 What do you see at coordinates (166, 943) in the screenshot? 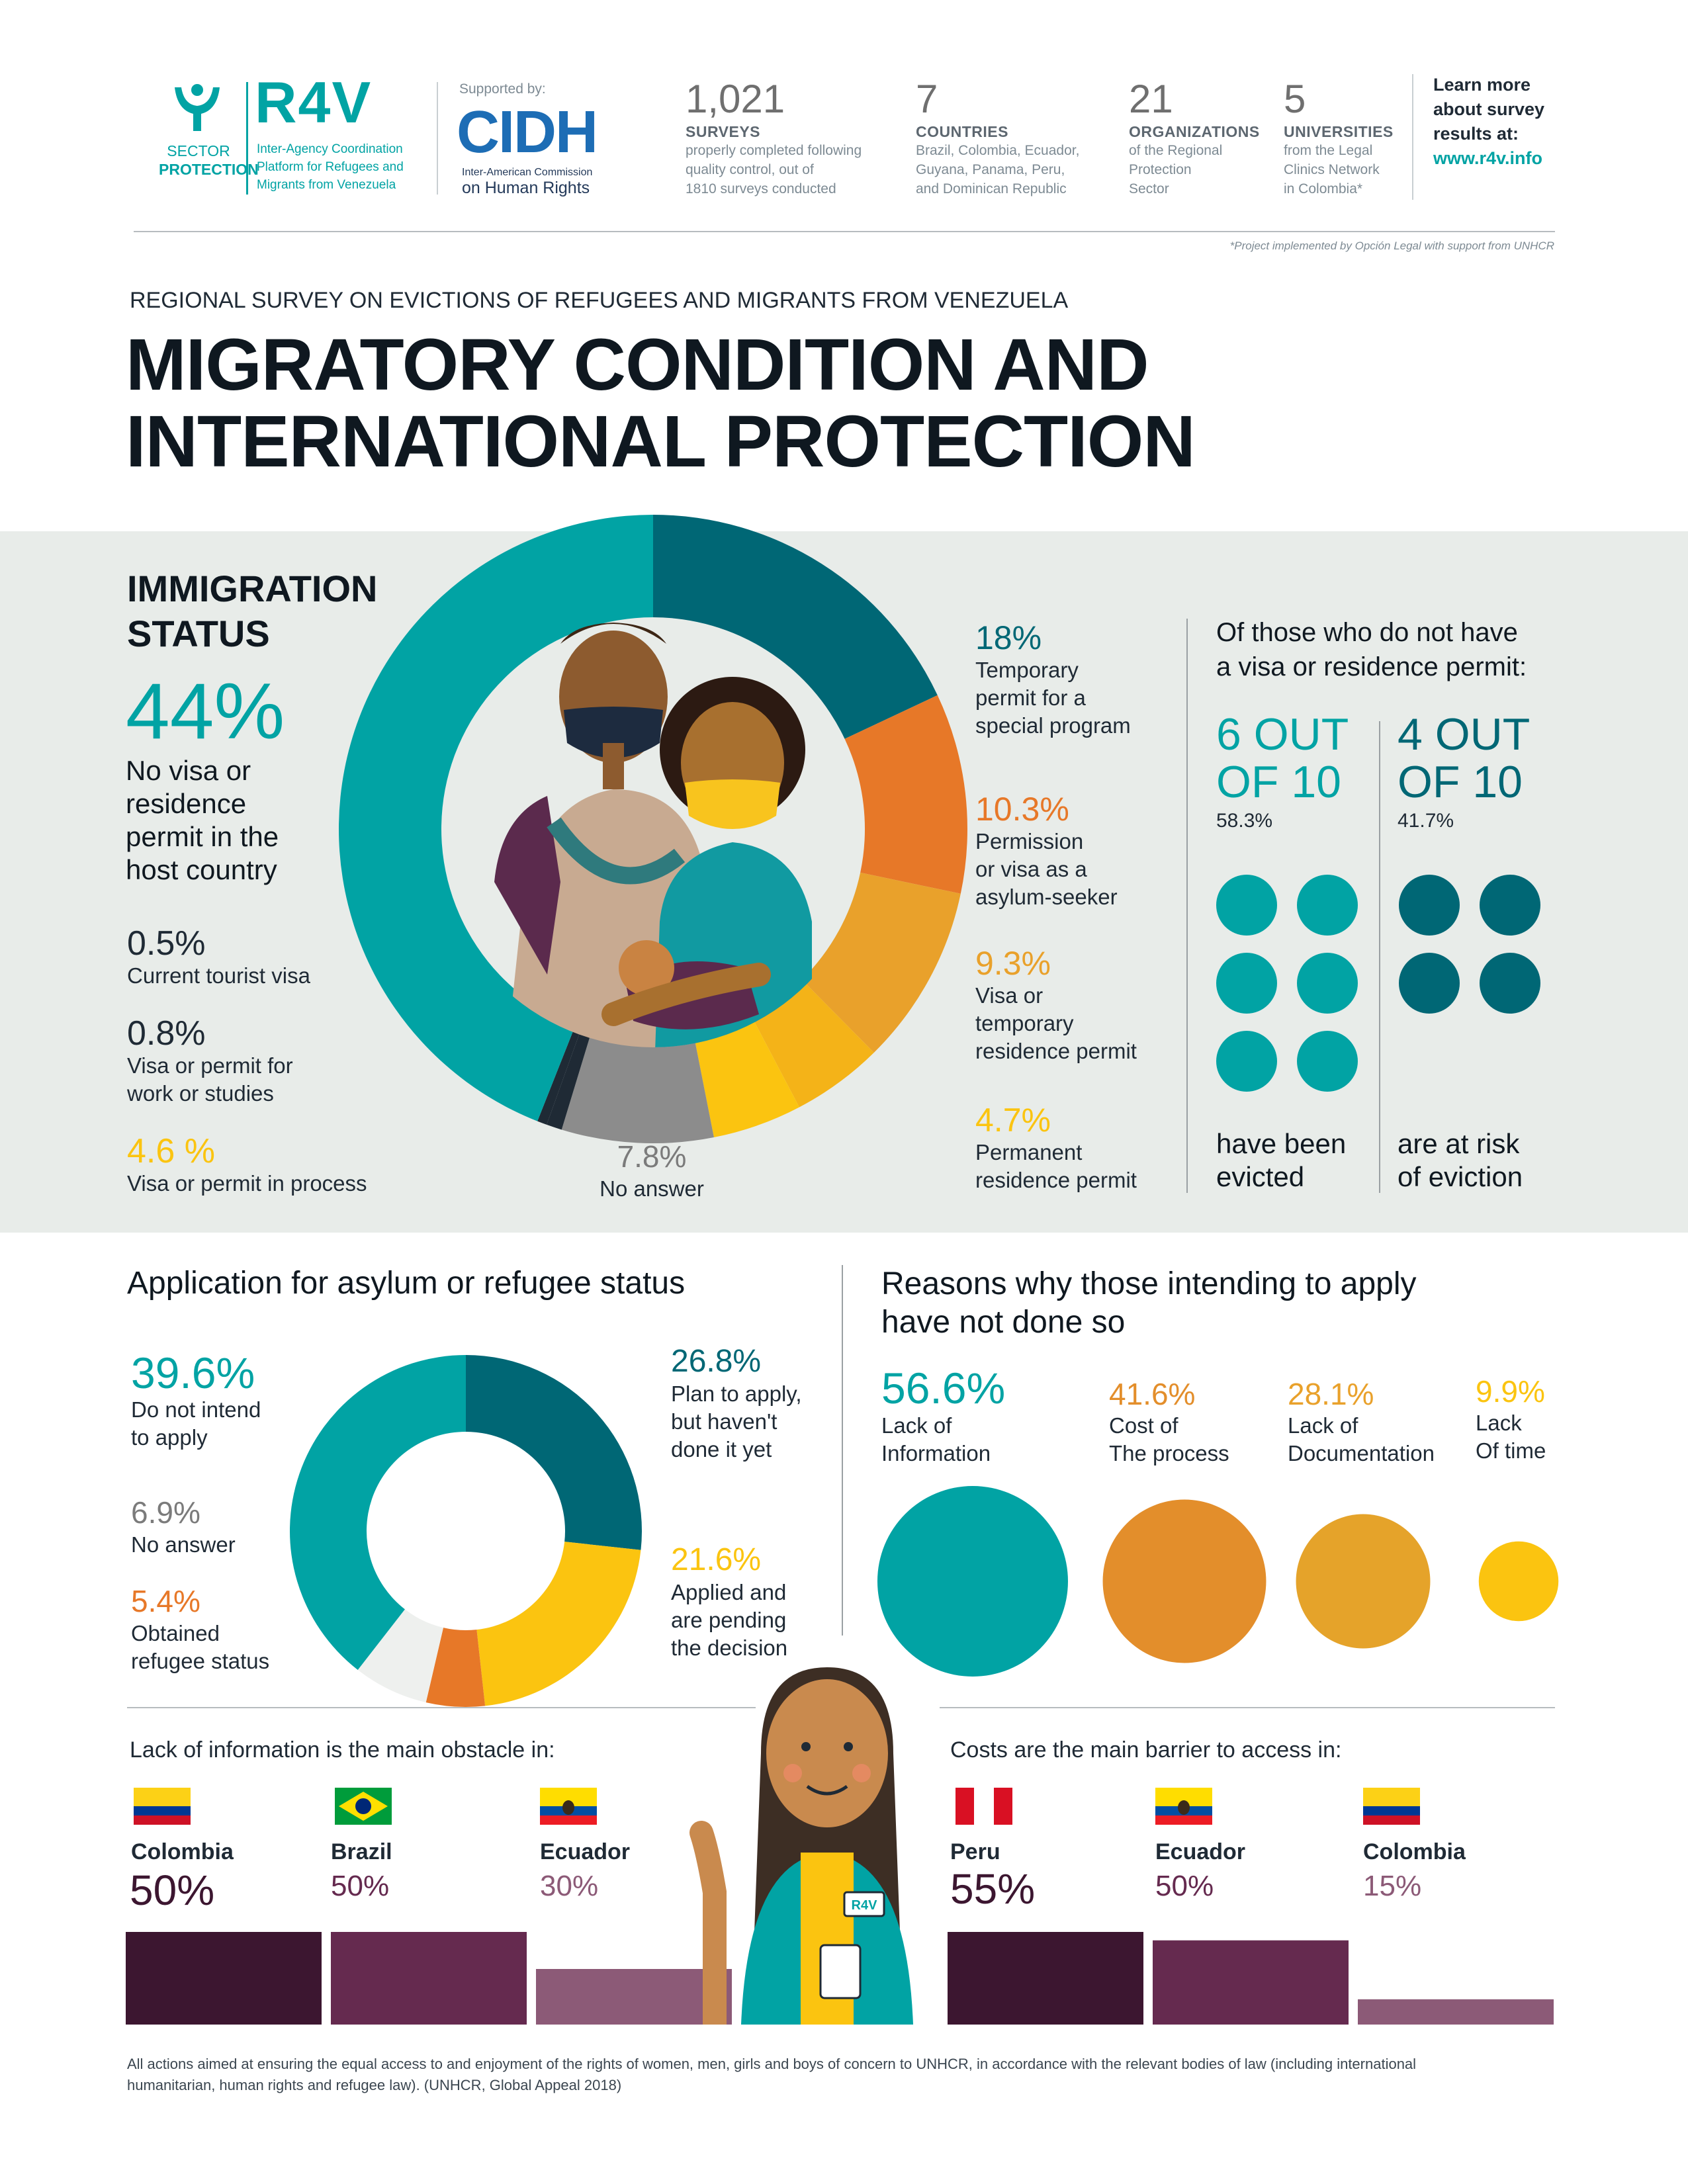
I see `pct-tourist-visa: 0.5%` at bounding box center [166, 943].